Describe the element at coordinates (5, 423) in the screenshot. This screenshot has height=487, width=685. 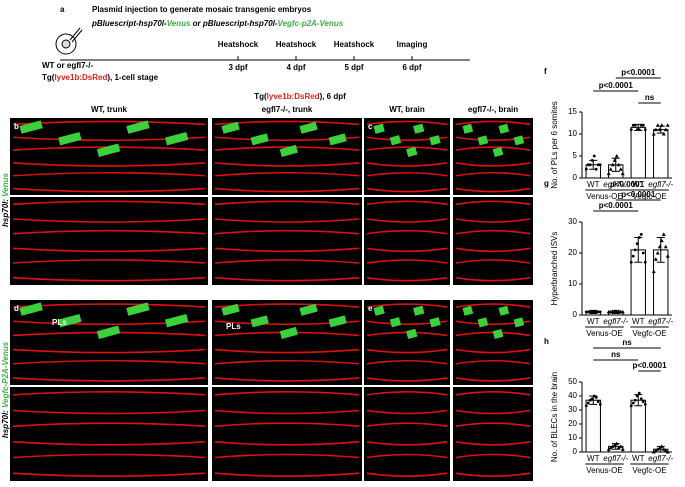
I see `label-part: hsp70l:` at that location.